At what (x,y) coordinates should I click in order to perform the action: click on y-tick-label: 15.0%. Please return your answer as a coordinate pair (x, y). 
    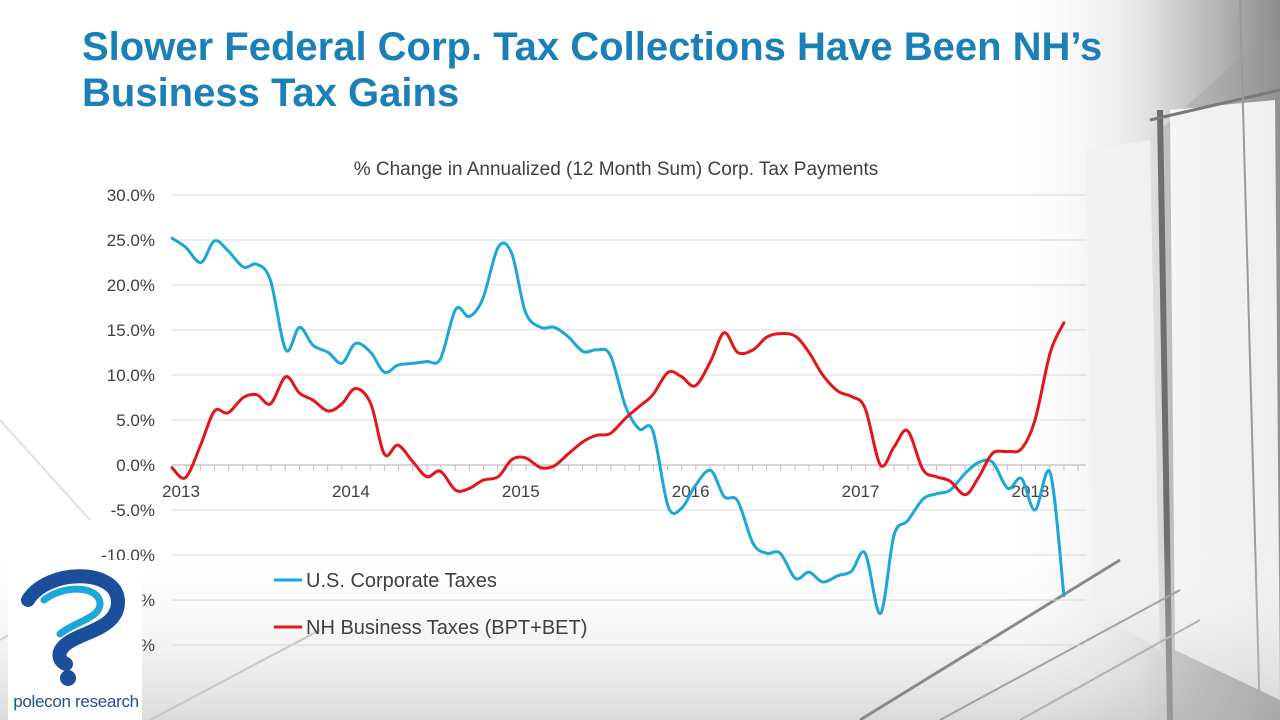
    Looking at the image, I should click on (131, 330).